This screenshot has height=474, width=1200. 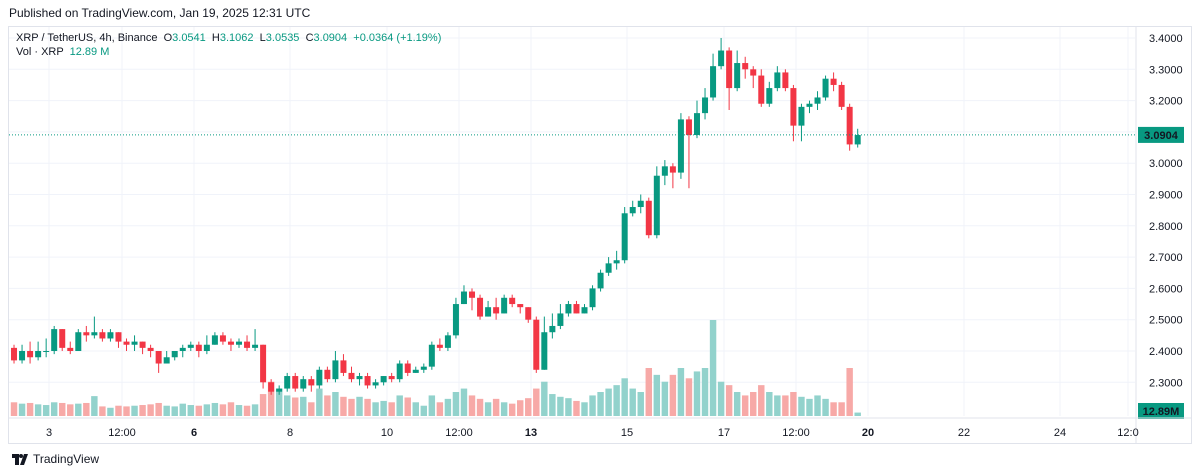 What do you see at coordinates (868, 433) in the screenshot?
I see `time-tick-label: 20` at bounding box center [868, 433].